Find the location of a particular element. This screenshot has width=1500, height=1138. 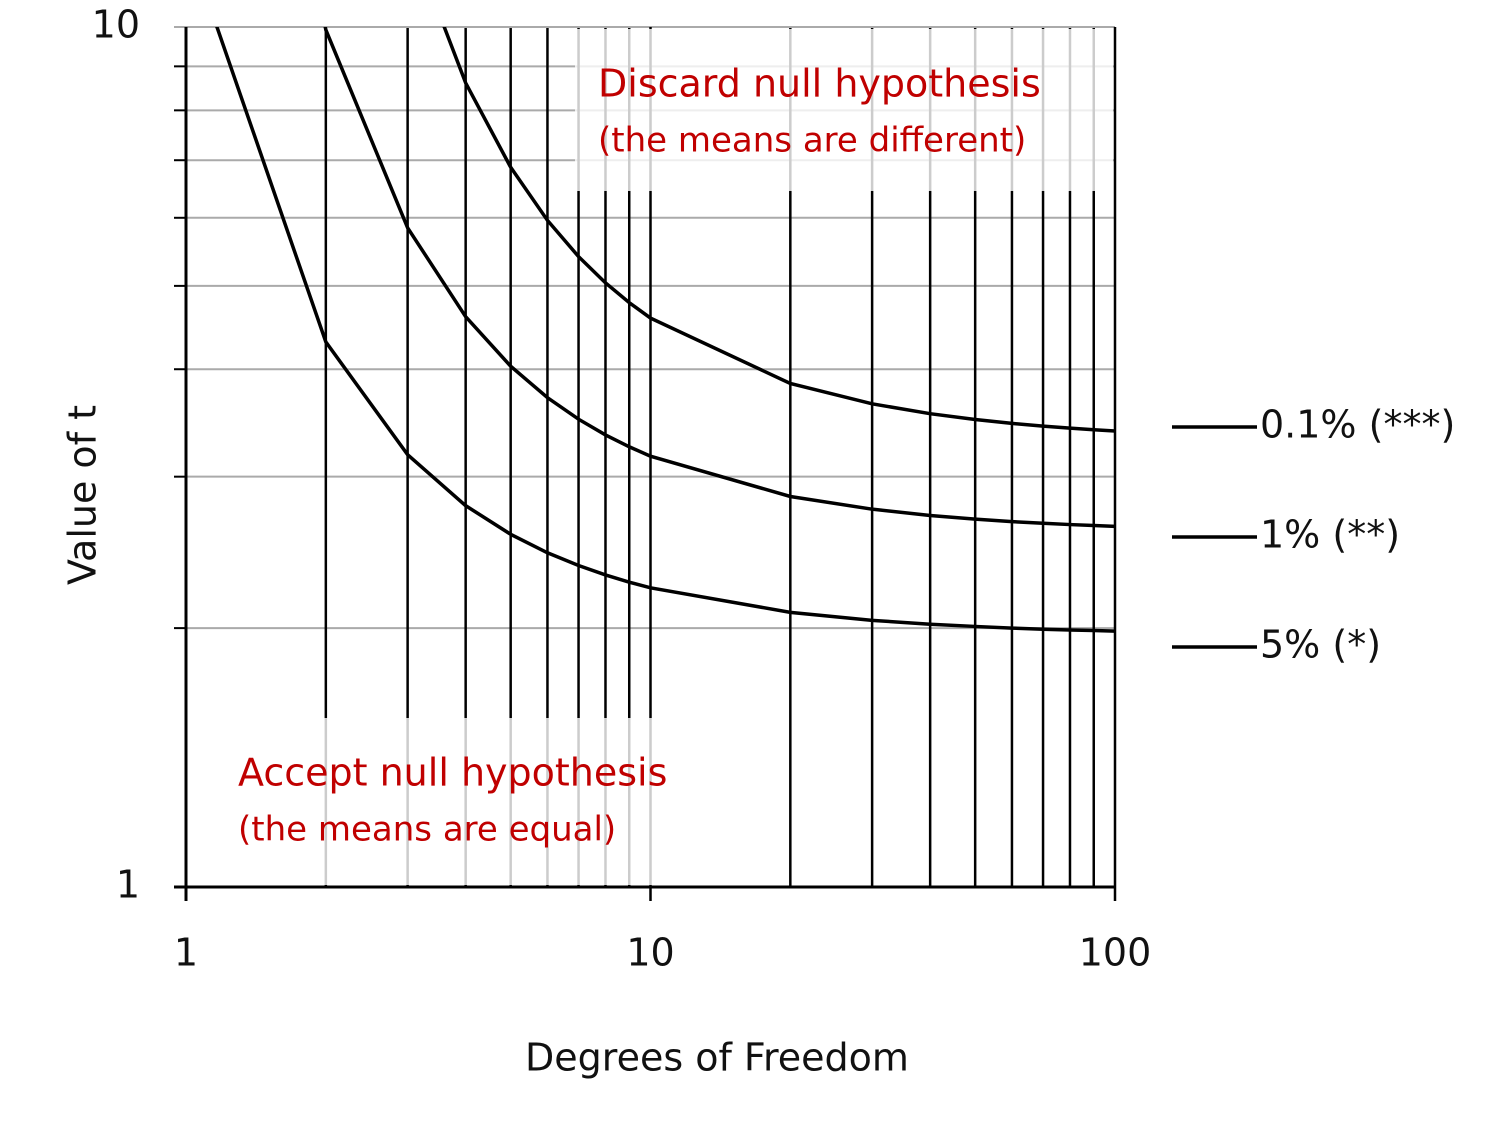

legend-label: 5% (*) is located at coordinates (1320, 645).